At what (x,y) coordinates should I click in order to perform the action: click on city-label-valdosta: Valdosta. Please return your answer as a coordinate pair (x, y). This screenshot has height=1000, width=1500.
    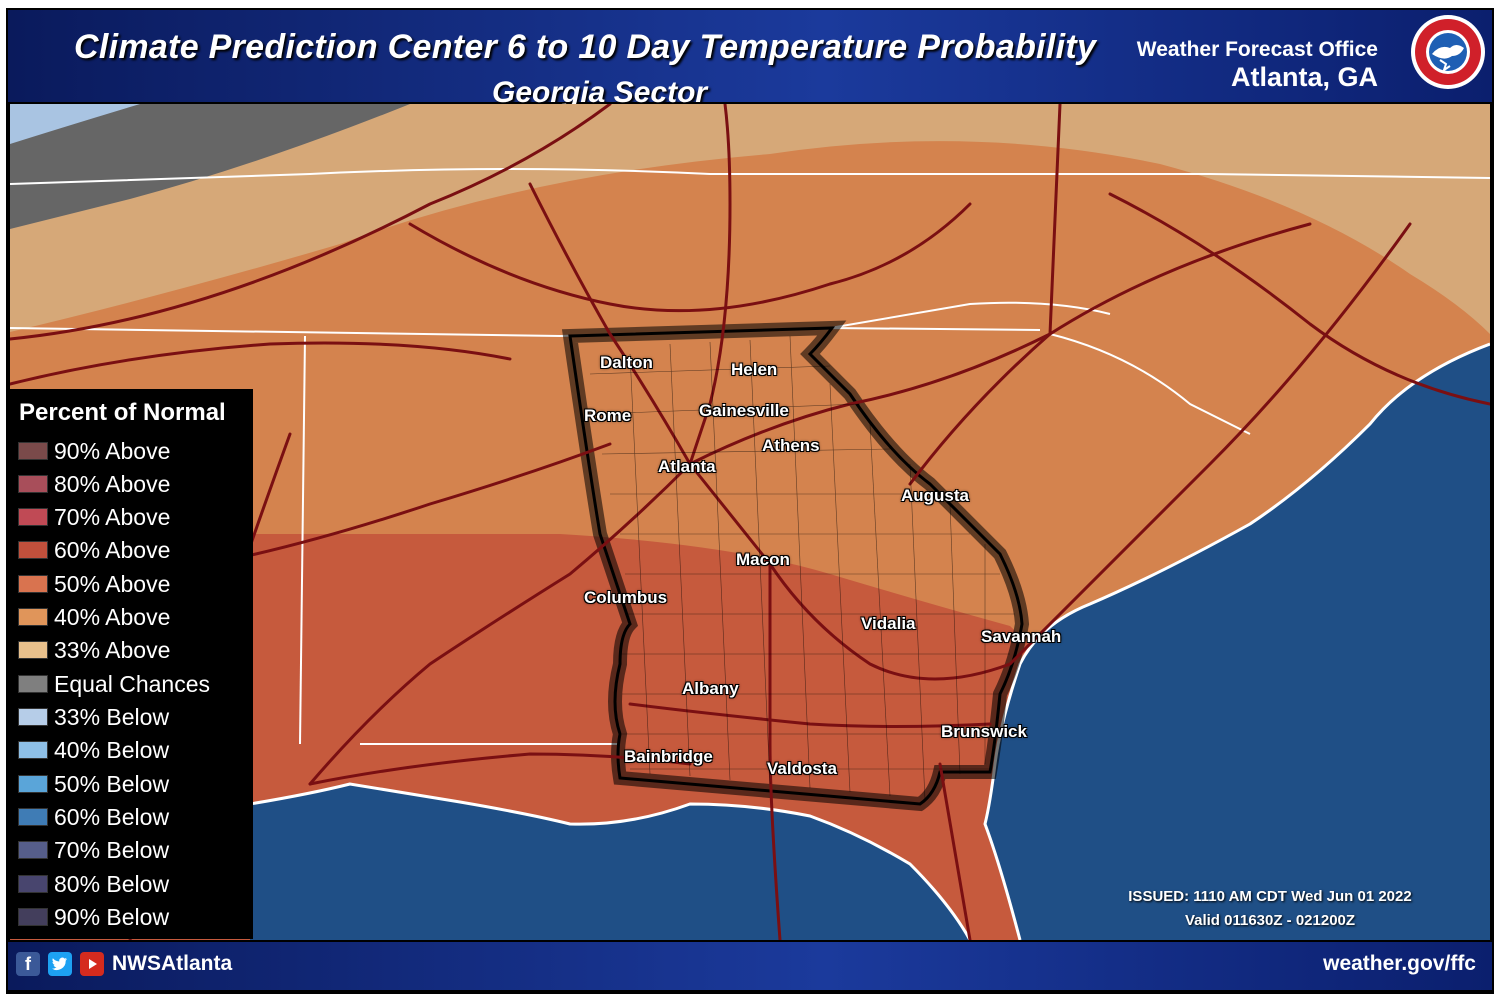
    Looking at the image, I should click on (802, 768).